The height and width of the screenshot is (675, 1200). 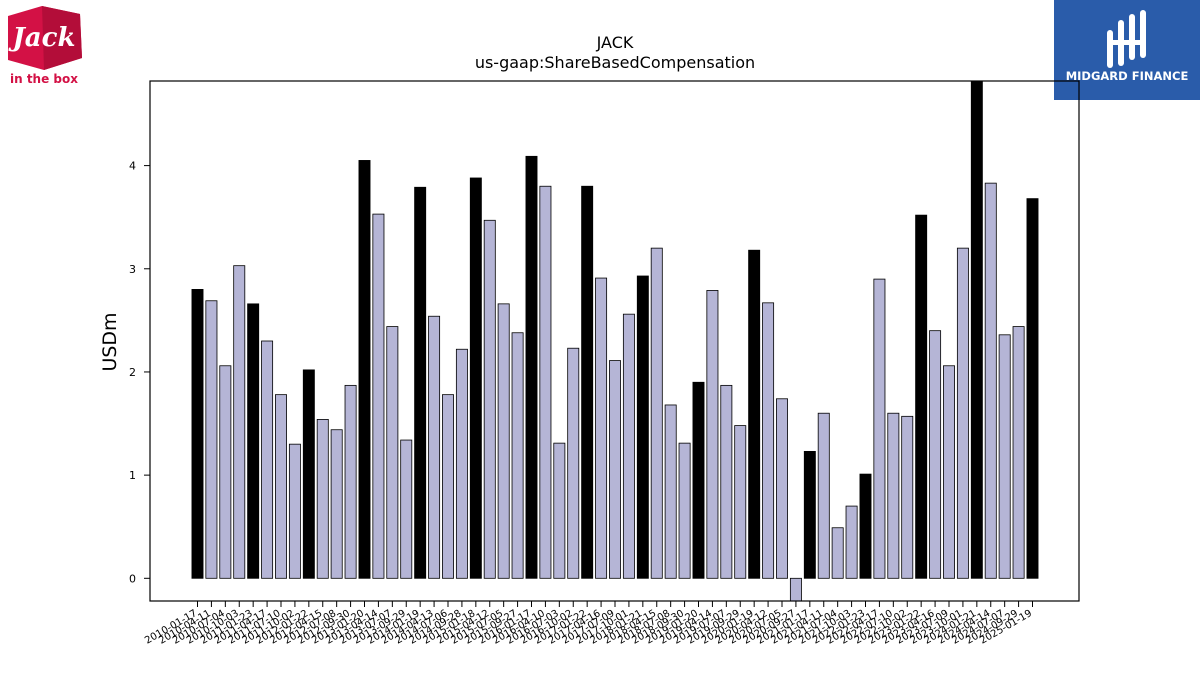 I want to click on svg-text: in the box, so click(x=44, y=79).